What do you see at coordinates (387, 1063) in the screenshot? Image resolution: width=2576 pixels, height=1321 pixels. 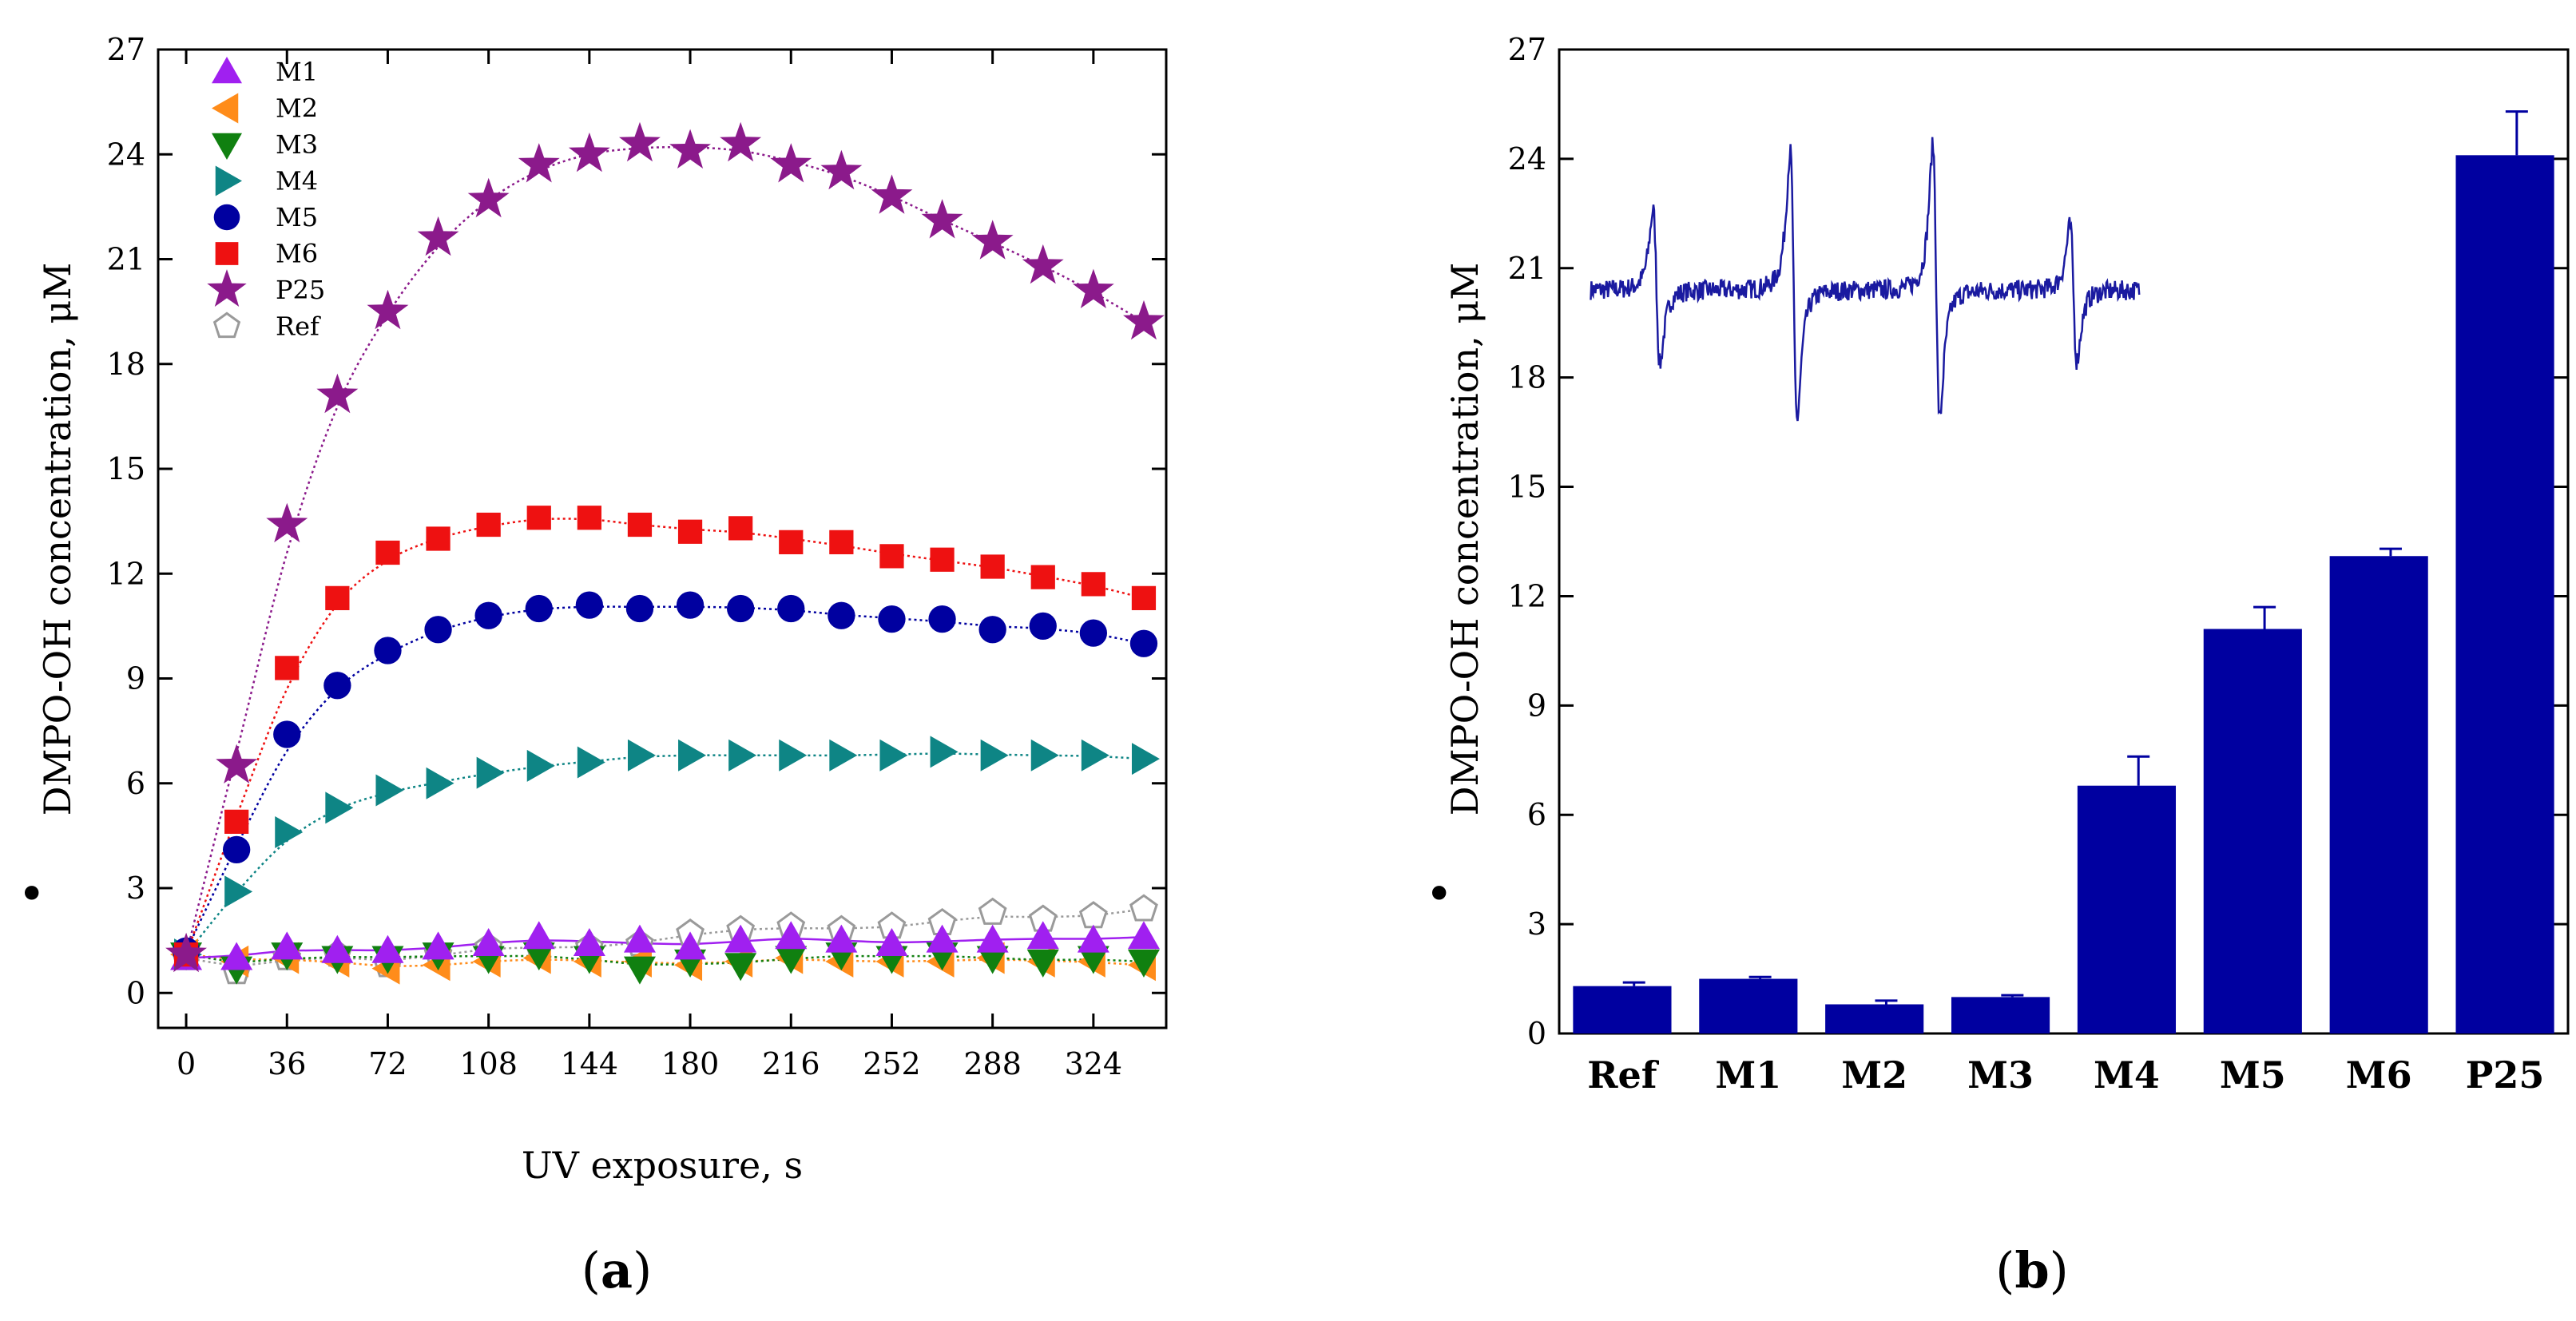 I see `a-x-tick-label: 72` at bounding box center [387, 1063].